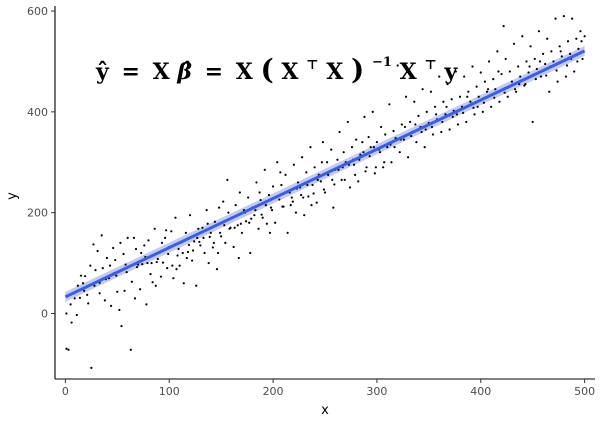 The height and width of the screenshot is (421, 603). Describe the element at coordinates (480, 391) in the screenshot. I see `x-tick-label: 400` at that location.